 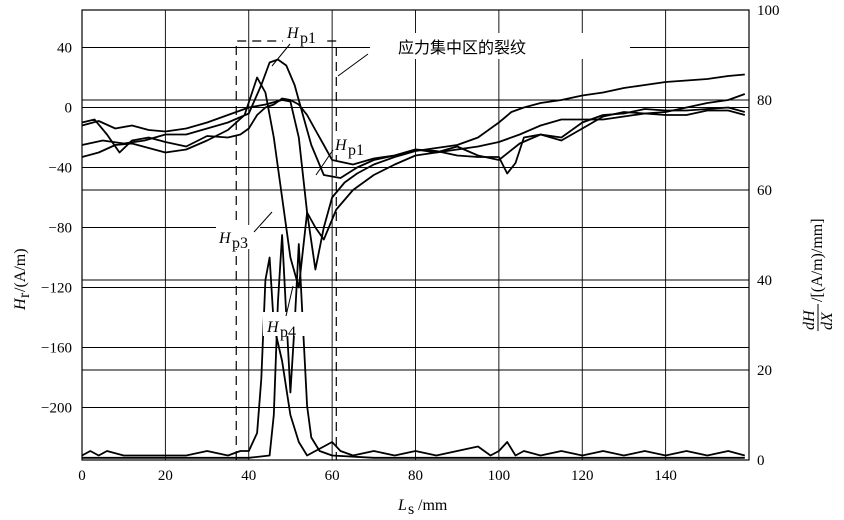 What do you see at coordinates (768, 11) in the screenshot?
I see `y-right-tick-label: 100` at bounding box center [768, 11].